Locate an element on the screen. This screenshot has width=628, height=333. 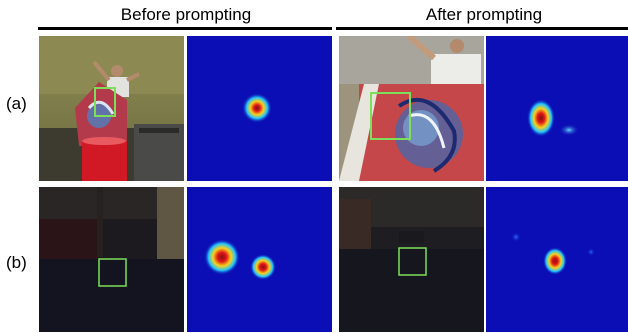
column-rule-before is located at coordinates (185, 28).